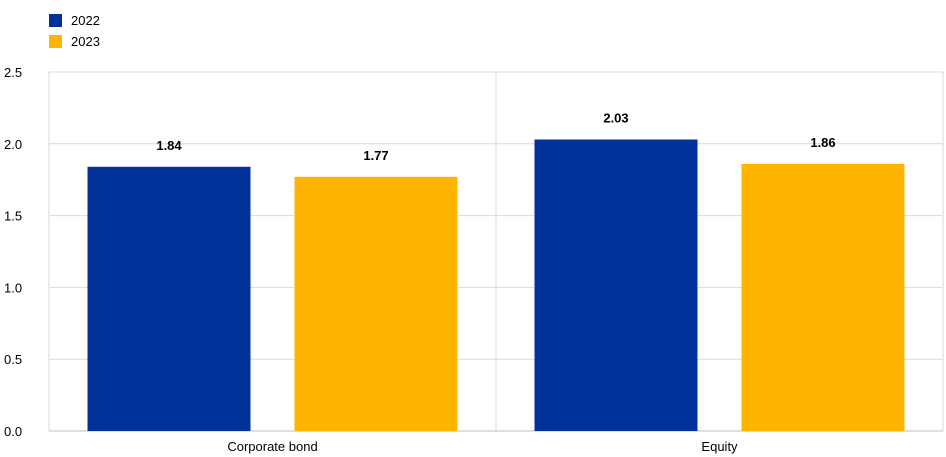  Describe the element at coordinates (272, 446) in the screenshot. I see `x-tick-label: Corporate bond` at that location.